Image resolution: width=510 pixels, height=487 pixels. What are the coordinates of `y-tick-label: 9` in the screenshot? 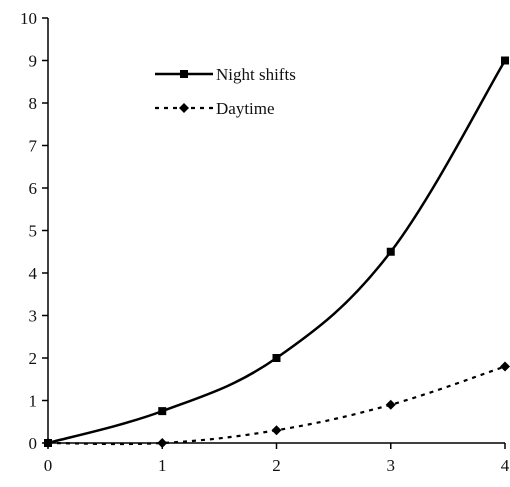 It's located at (33, 61).